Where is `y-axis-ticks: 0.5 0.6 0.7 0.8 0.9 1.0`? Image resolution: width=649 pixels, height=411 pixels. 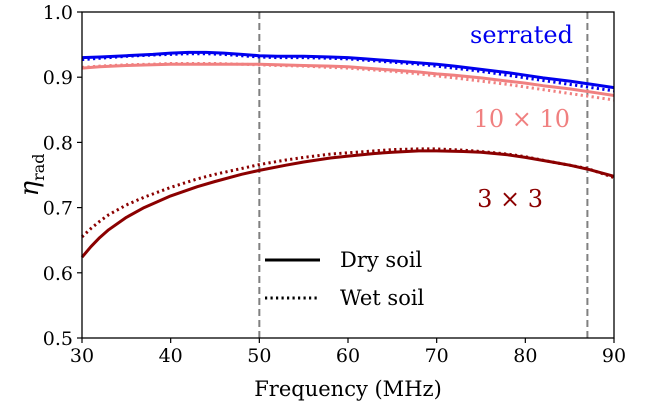 y-axis-ticks: 0.5 0.6 0.7 0.8 0.9 1.0 is located at coordinates (62, 176).